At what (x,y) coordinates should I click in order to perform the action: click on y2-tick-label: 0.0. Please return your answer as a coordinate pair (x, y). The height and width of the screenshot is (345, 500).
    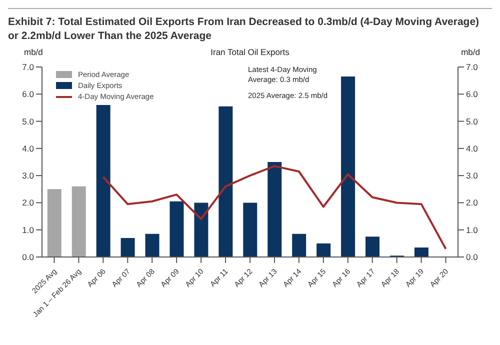
    Looking at the image, I should click on (472, 257).